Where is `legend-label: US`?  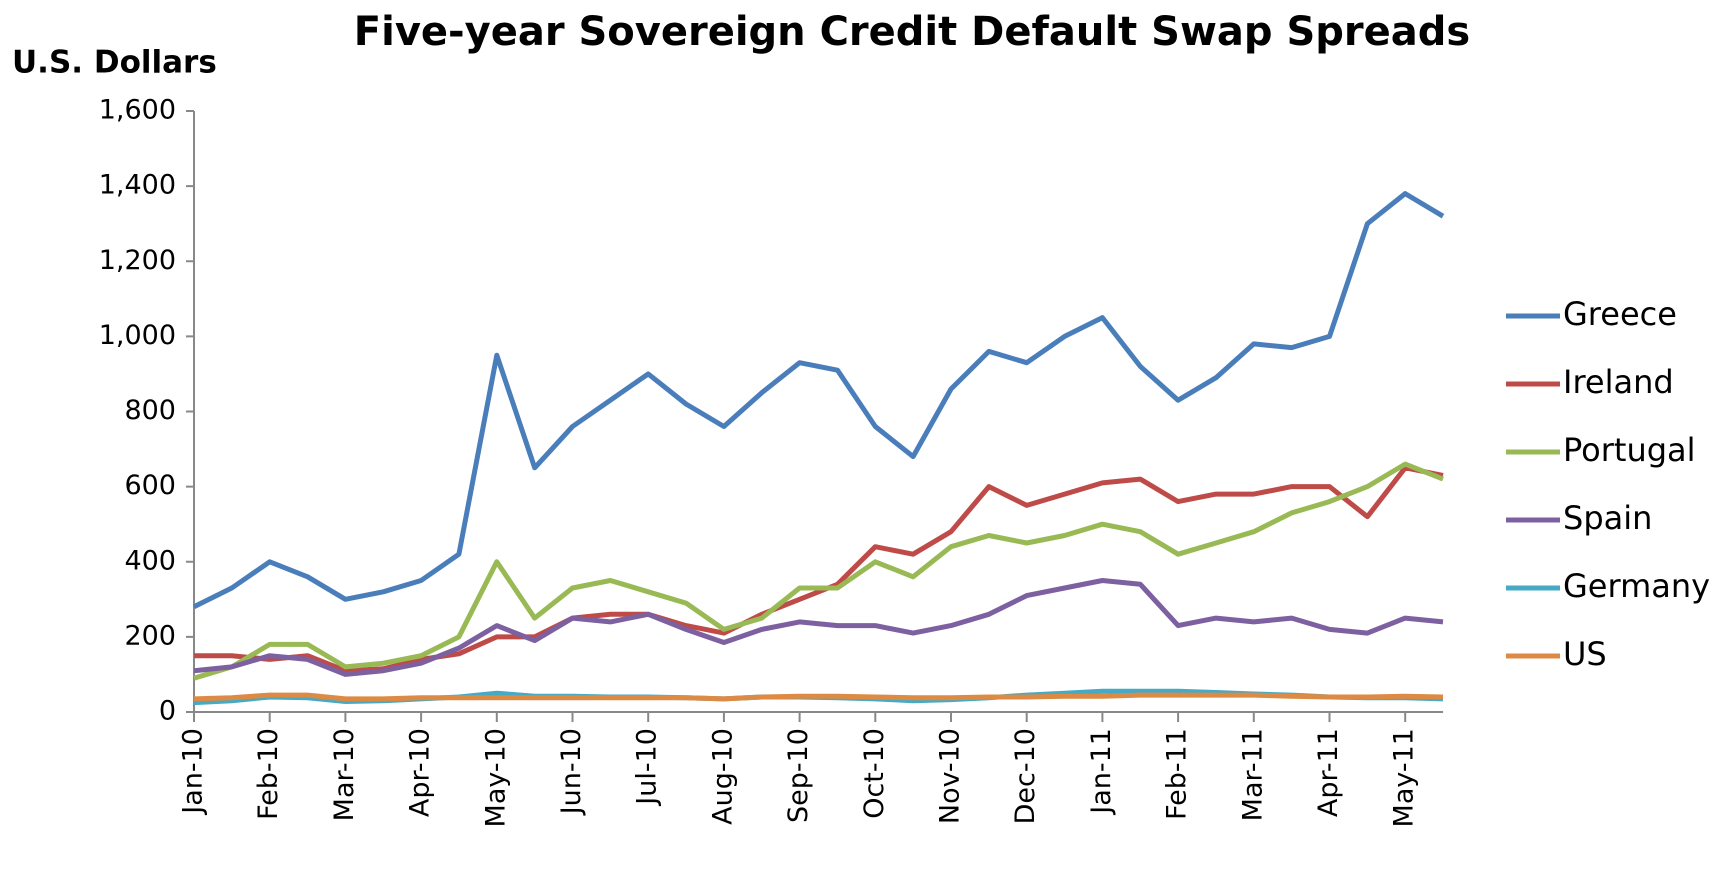 legend-label: US is located at coordinates (1585, 654).